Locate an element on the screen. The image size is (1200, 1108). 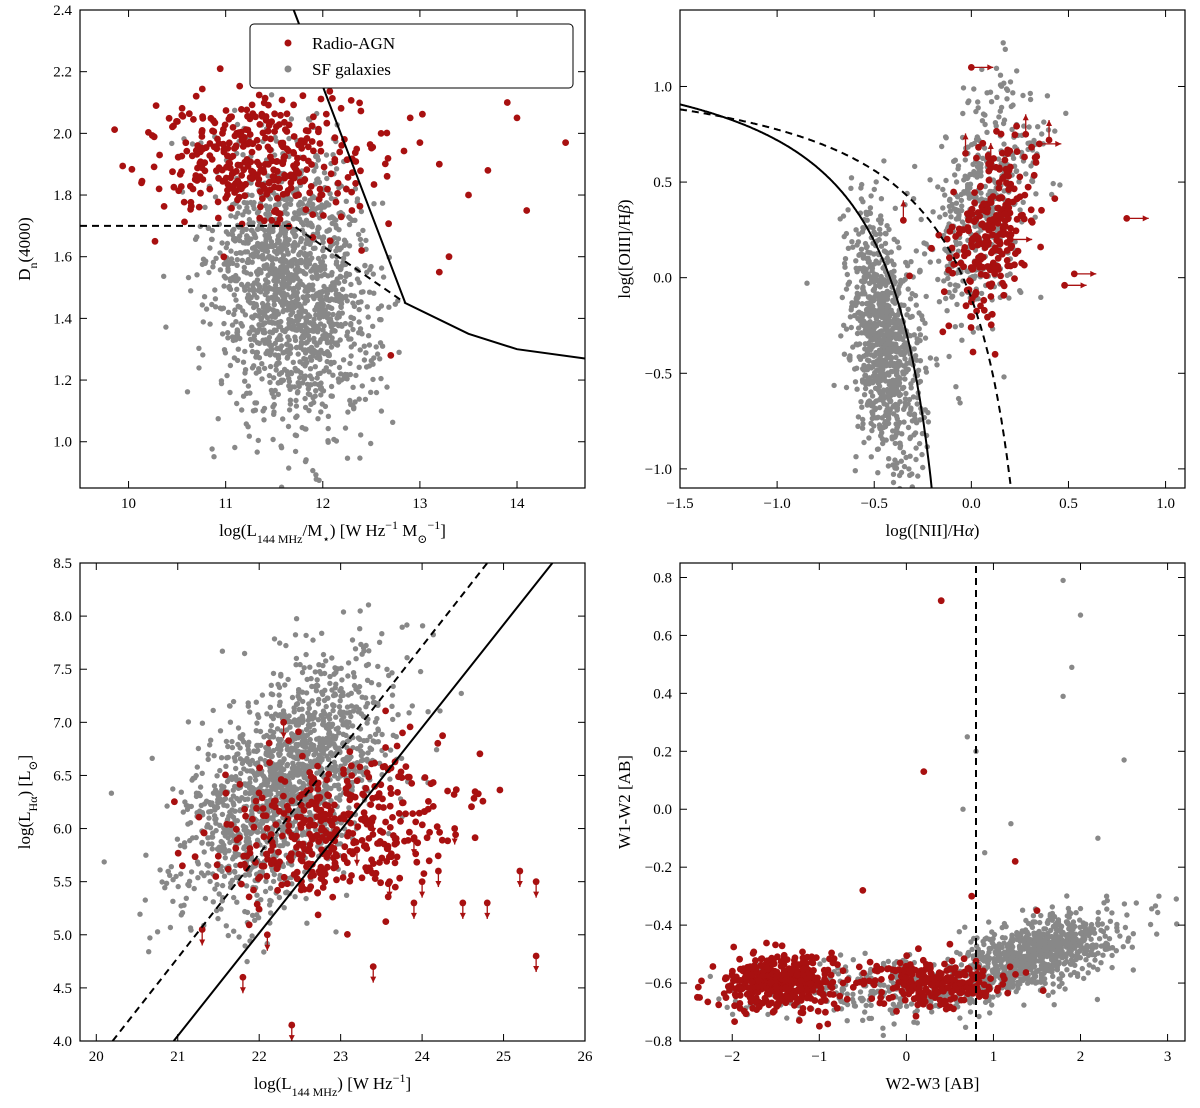
limit-arrowhead is located at coordinates (965, 136).